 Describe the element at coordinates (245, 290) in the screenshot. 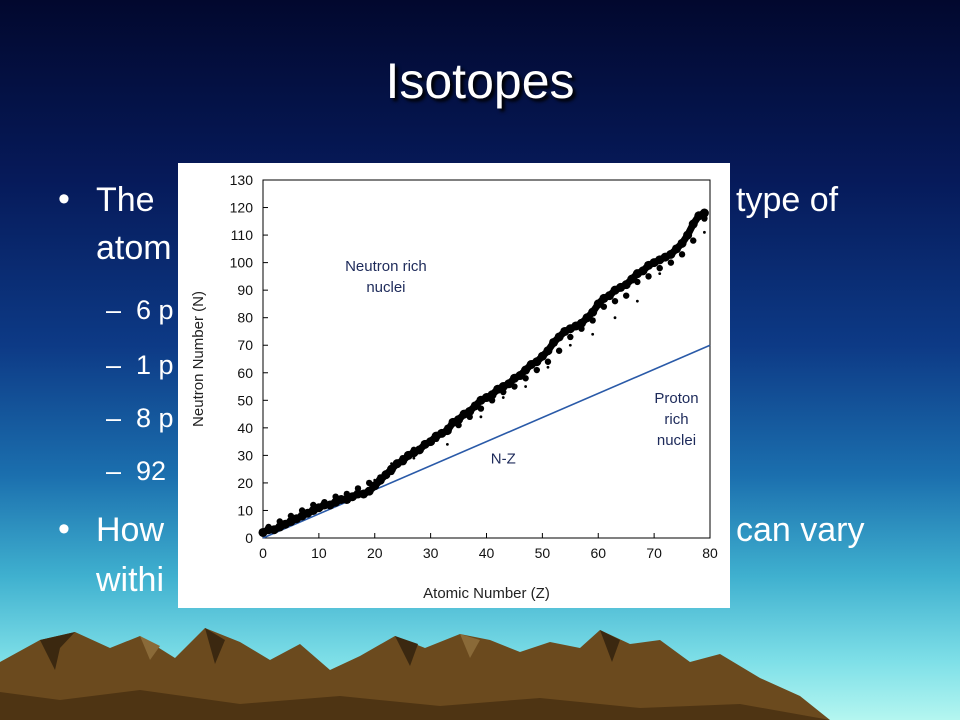

I see `y-tick-label: 90` at that location.